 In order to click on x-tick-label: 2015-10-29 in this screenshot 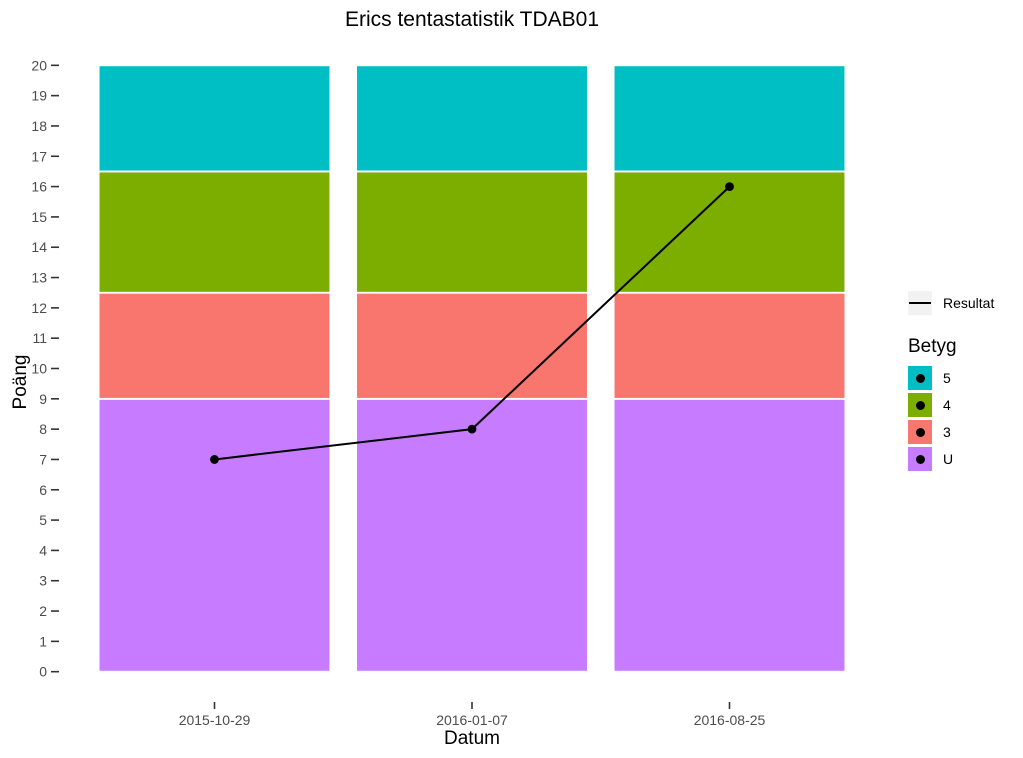, I will do `click(215, 720)`.